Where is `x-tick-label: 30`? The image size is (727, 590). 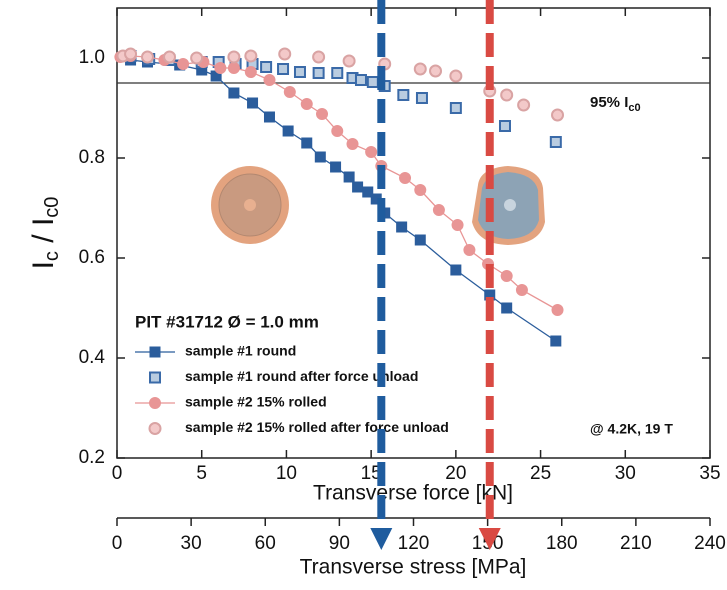
x-tick-label: 30 is located at coordinates (625, 473).